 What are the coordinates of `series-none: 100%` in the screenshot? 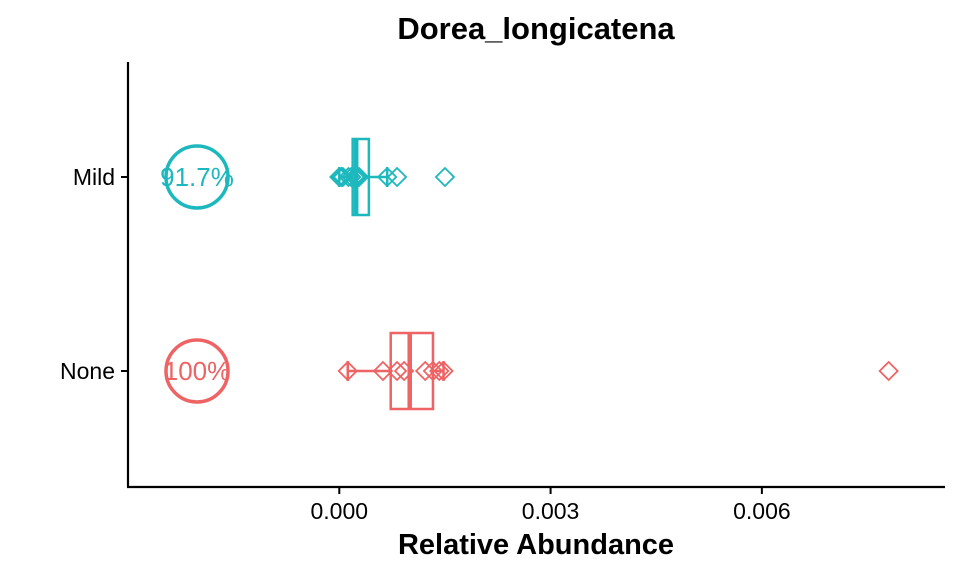 It's located at (531, 371).